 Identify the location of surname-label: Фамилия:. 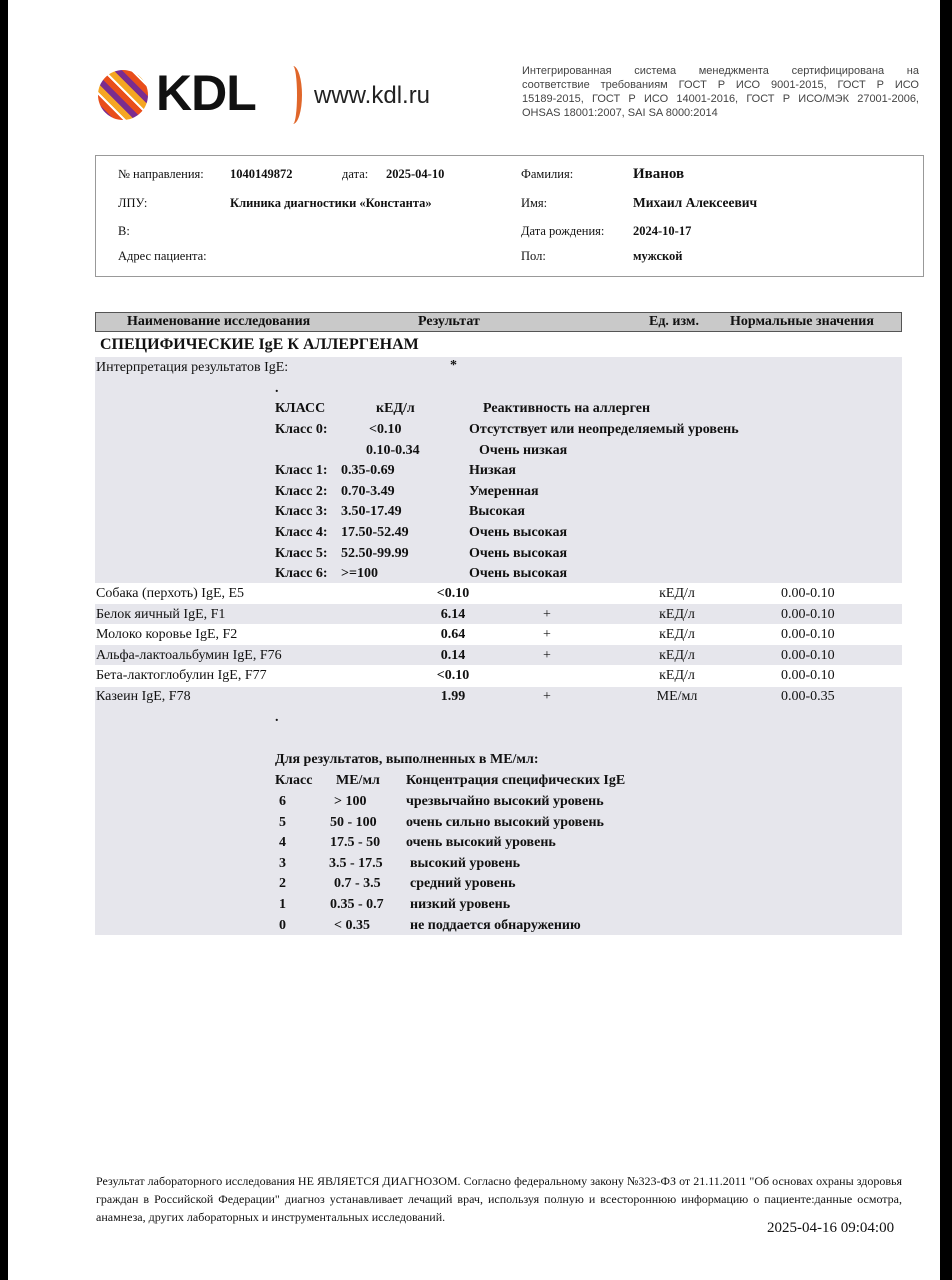
(547, 174).